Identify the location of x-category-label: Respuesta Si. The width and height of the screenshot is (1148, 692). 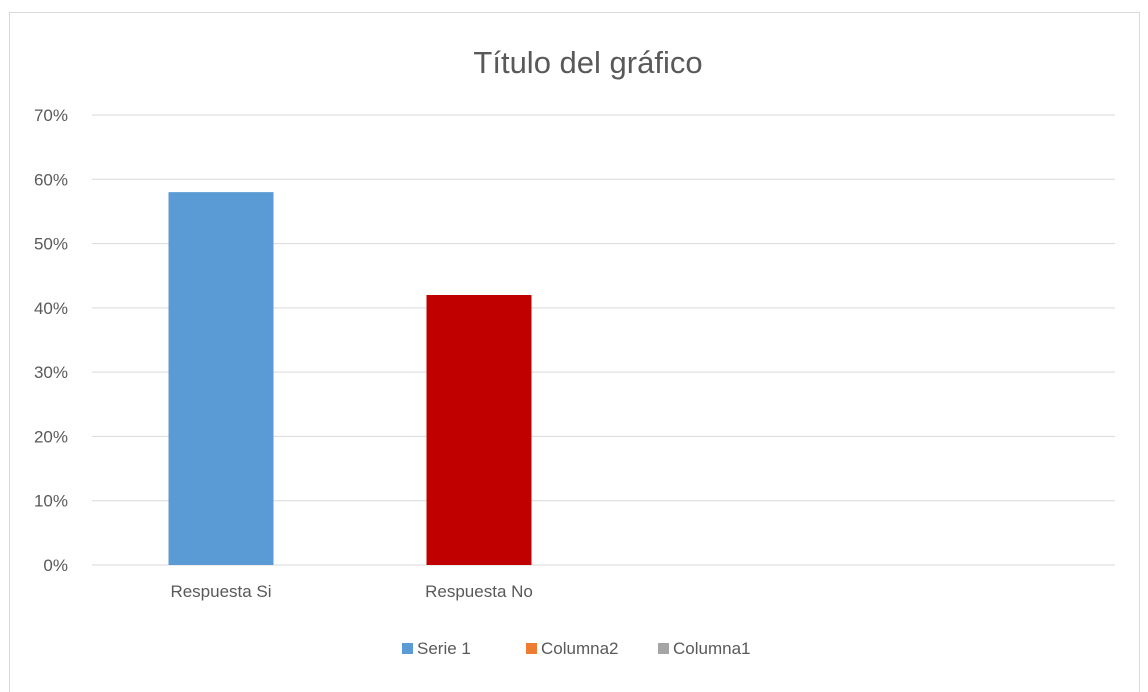
(220, 591).